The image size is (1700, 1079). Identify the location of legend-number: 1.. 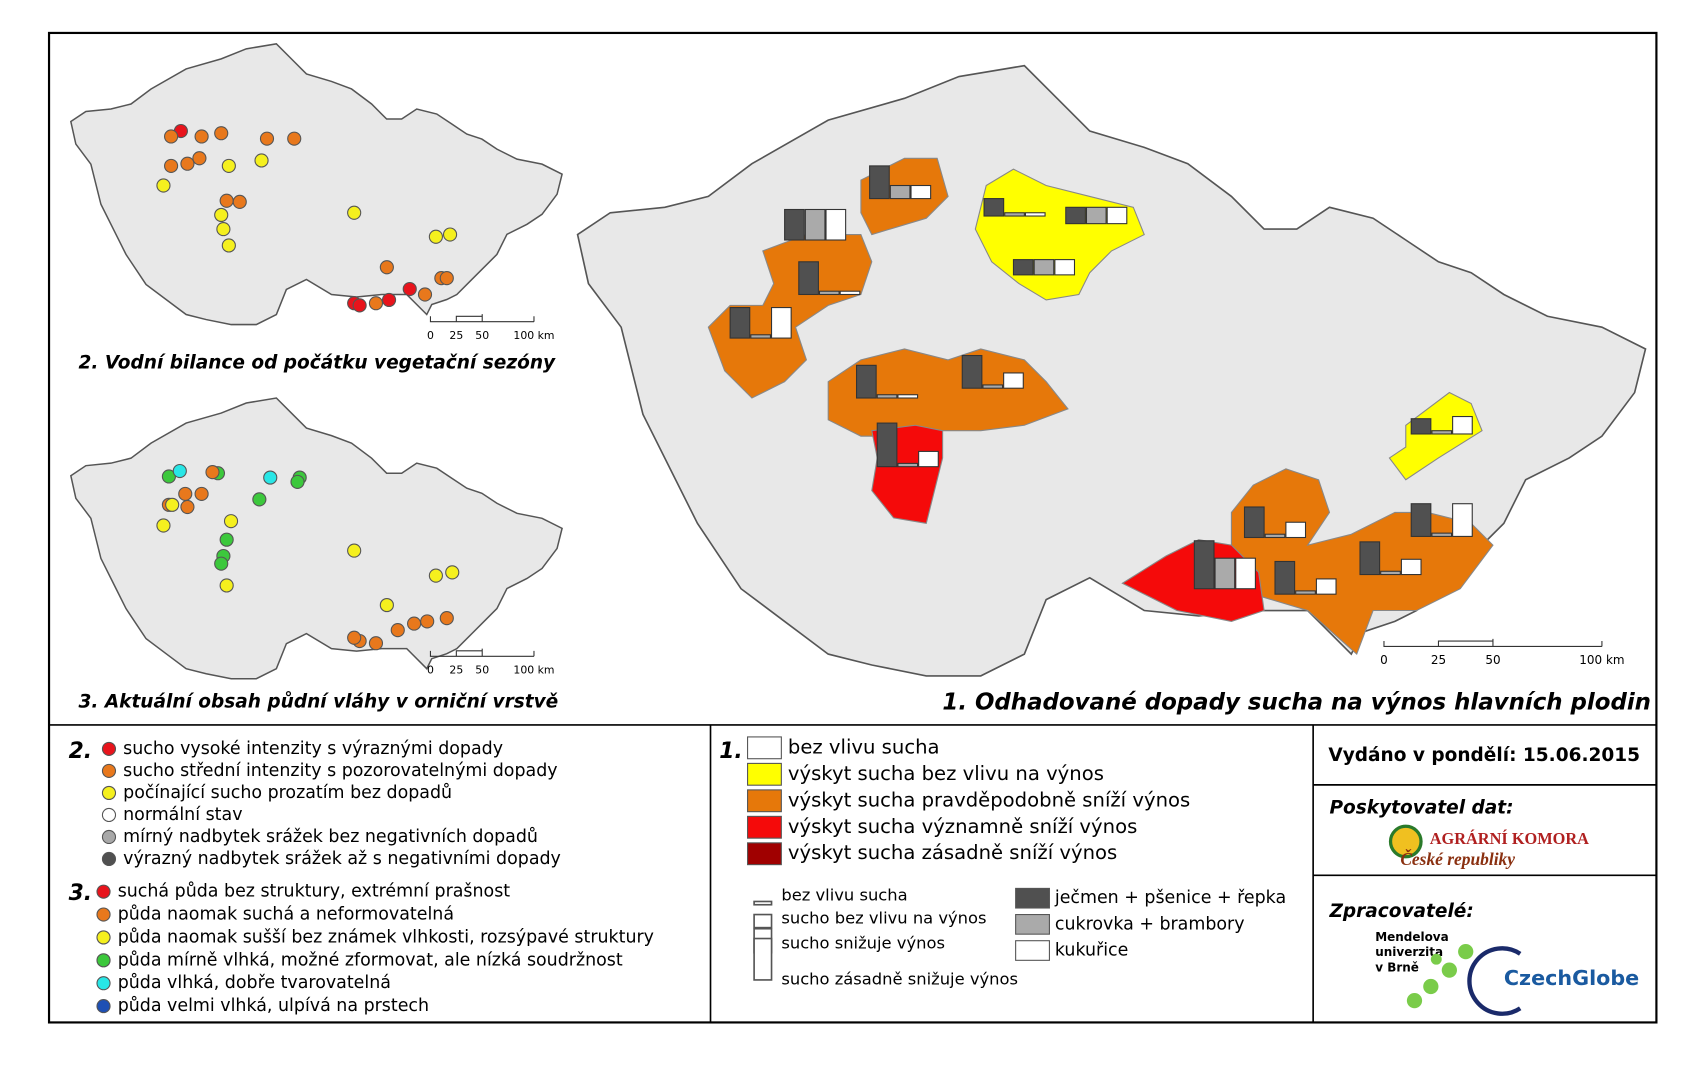
(730, 751).